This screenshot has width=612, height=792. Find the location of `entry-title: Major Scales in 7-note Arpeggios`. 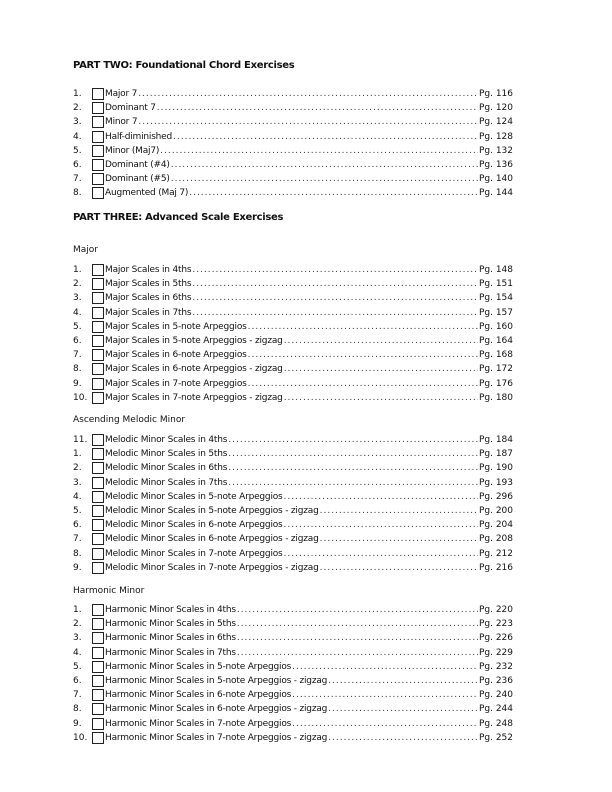

entry-title: Major Scales in 7-note Arpeggios is located at coordinates (176, 383).